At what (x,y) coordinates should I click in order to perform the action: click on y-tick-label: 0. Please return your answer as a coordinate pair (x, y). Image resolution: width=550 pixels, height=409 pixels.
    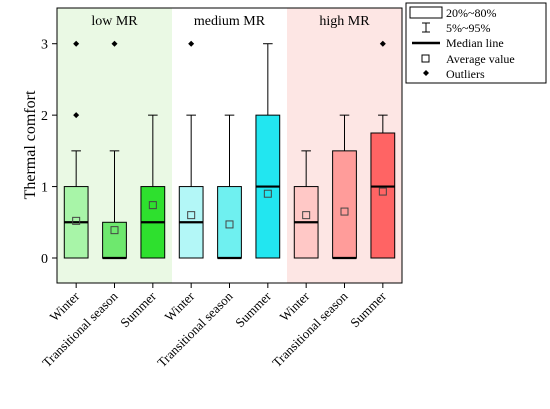
    Looking at the image, I should click on (44, 259).